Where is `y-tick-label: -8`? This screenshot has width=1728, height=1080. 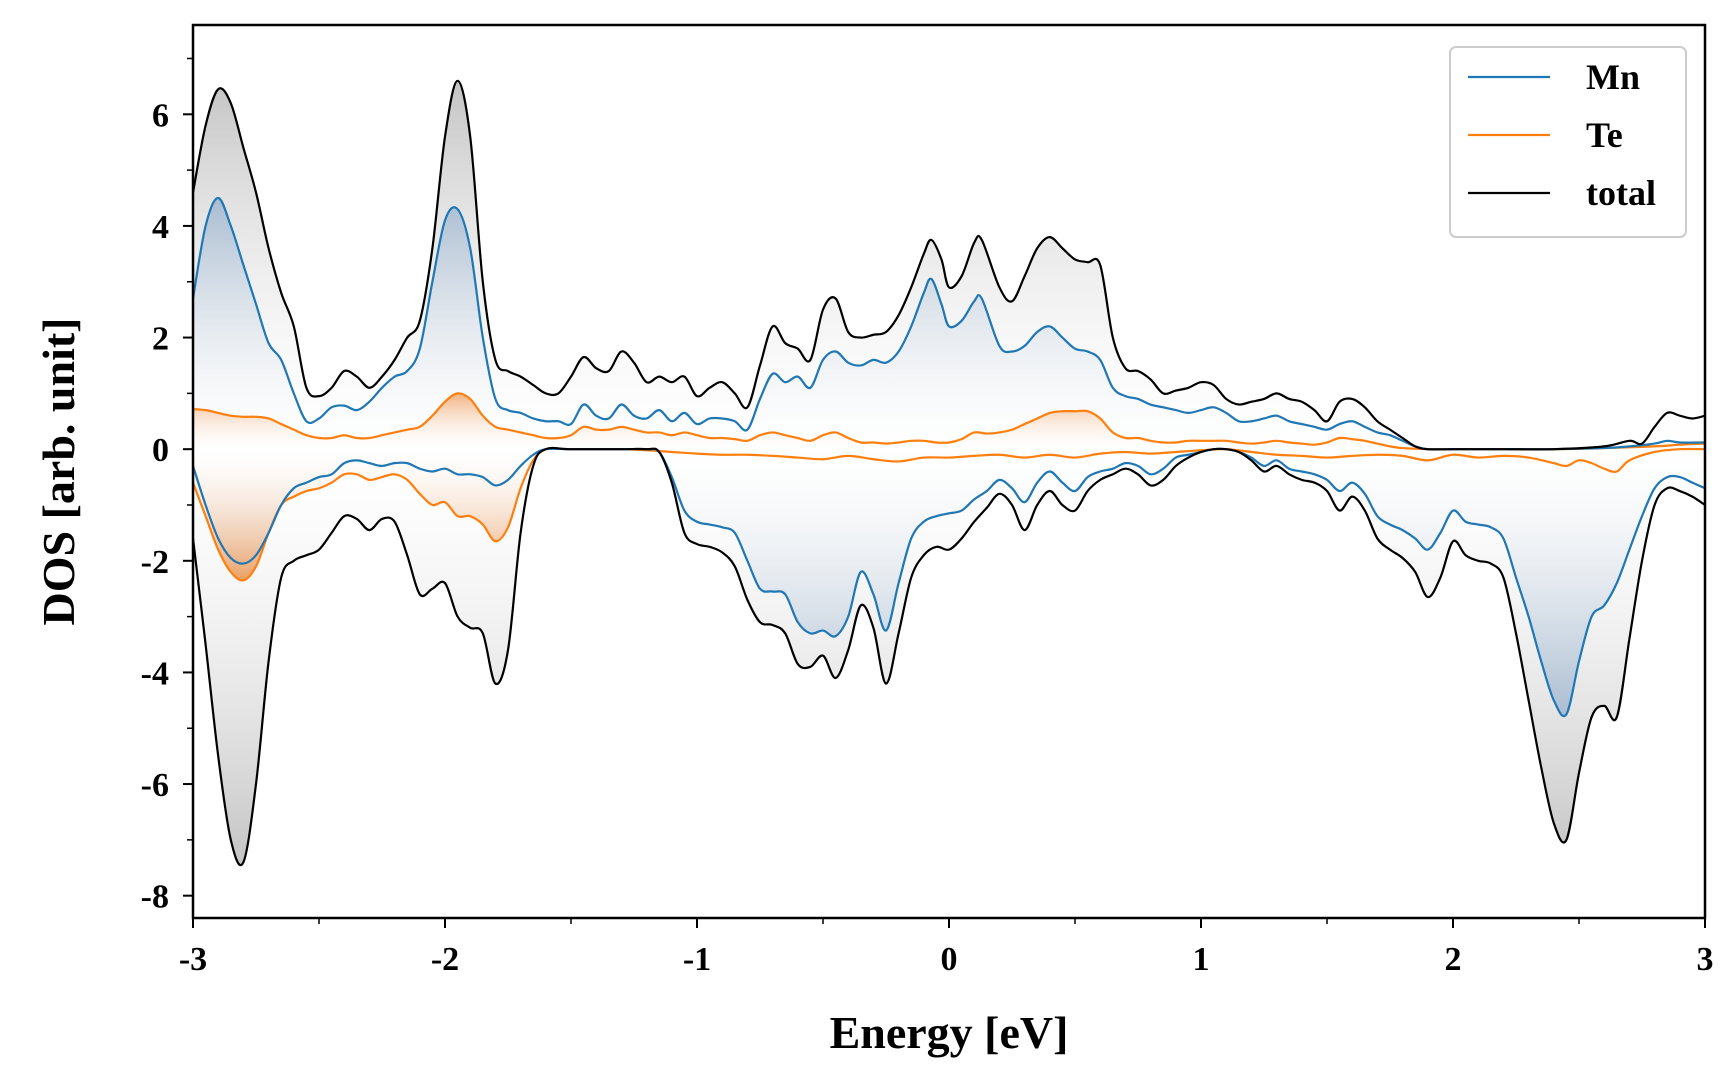 y-tick-label: -8 is located at coordinates (155, 897).